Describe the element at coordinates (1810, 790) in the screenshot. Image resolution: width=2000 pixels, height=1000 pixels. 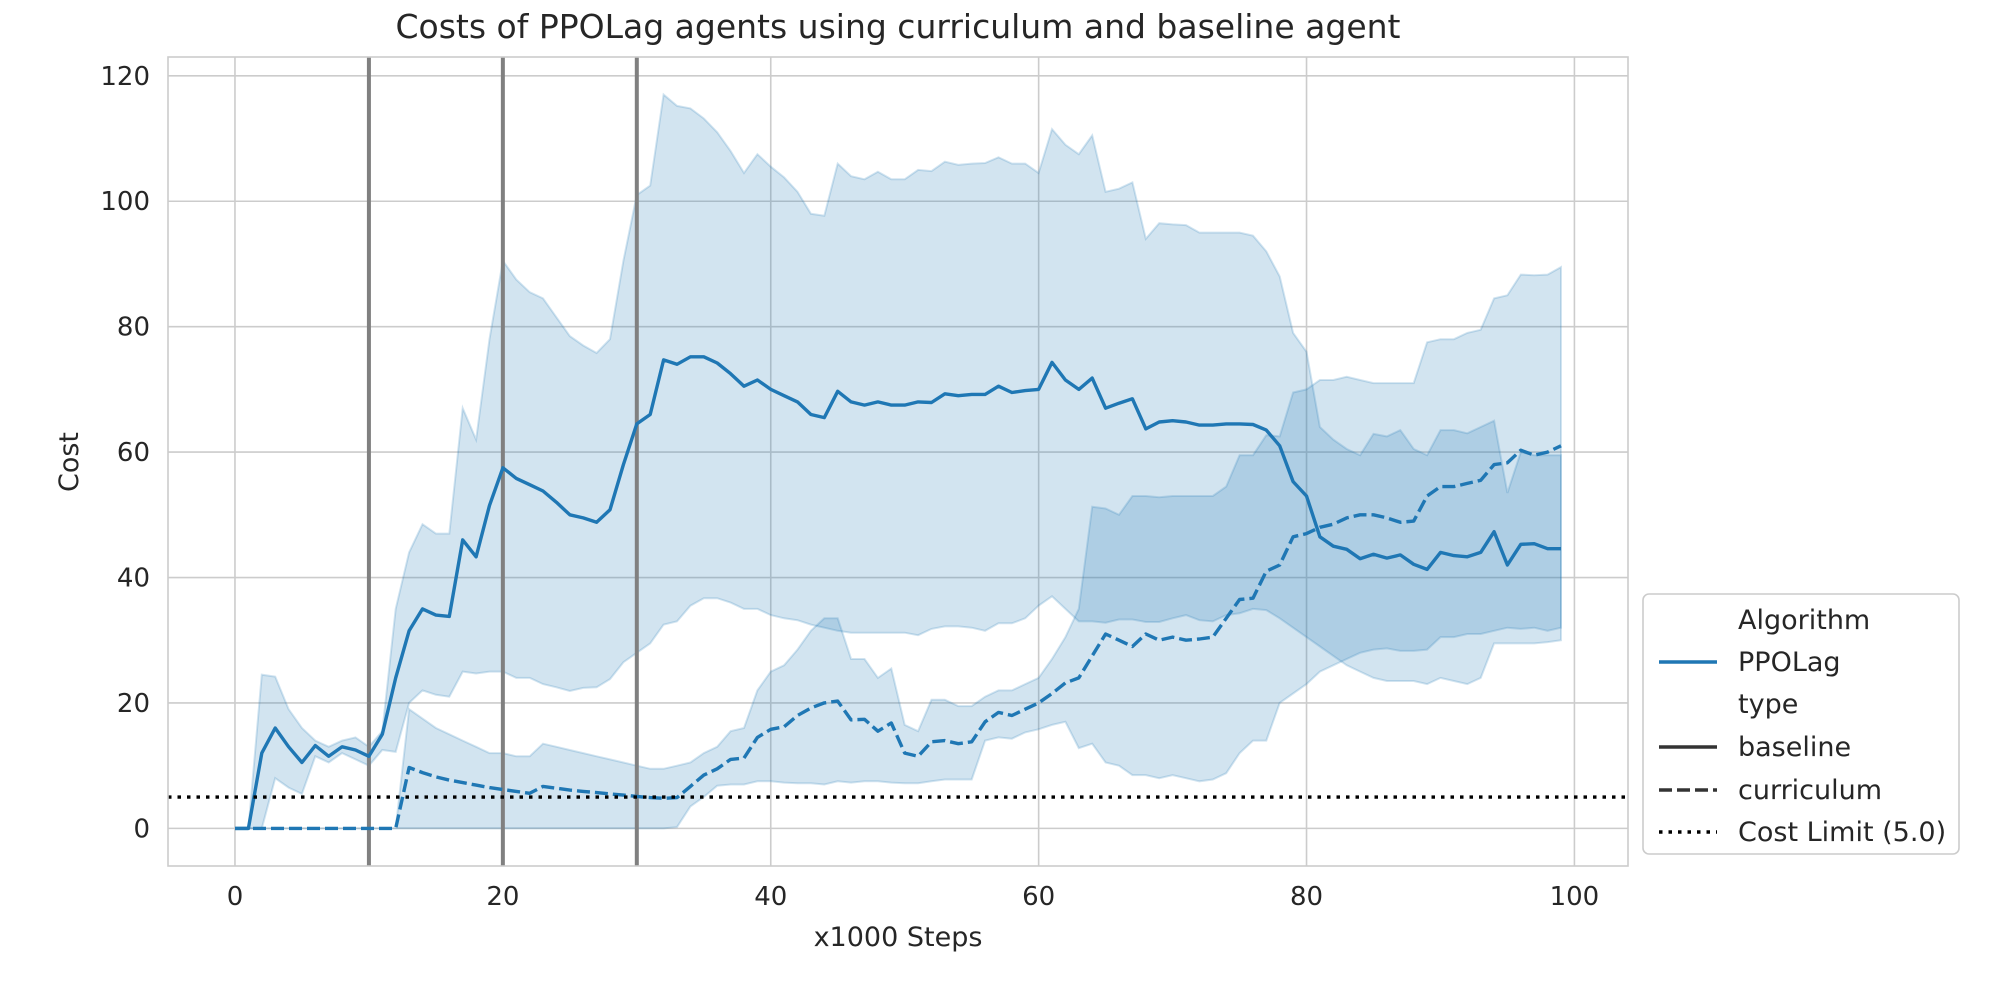
I see `legend-label-4: curriculum` at that location.